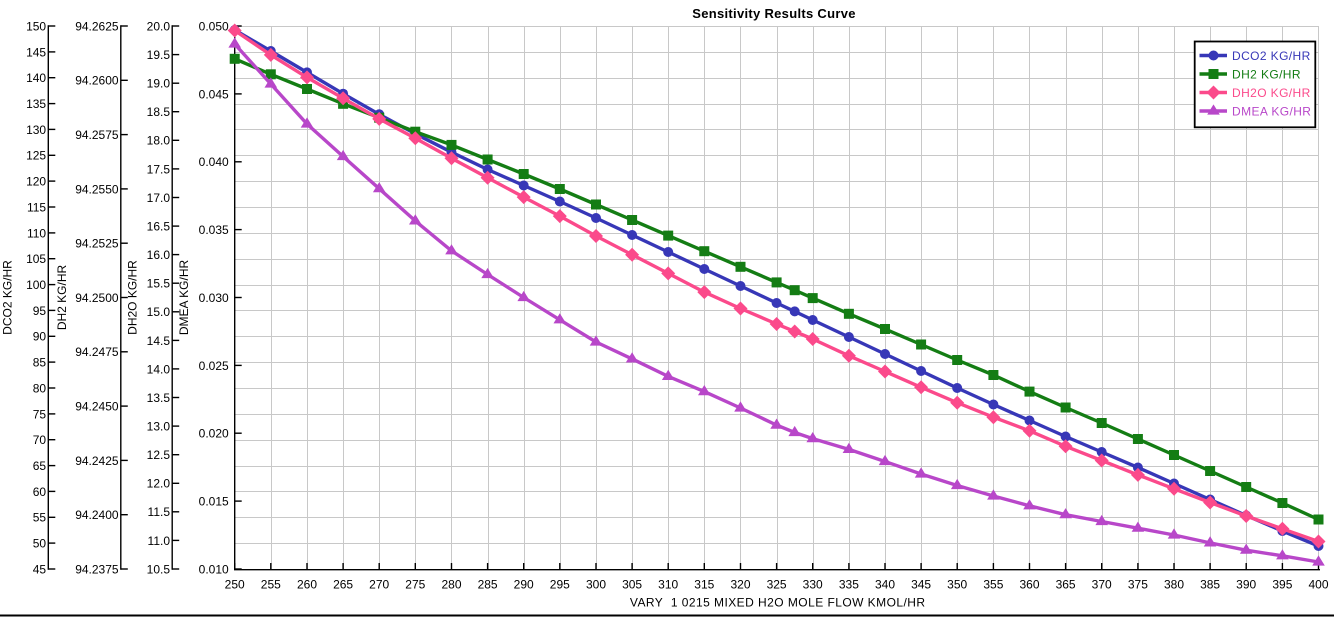  What do you see at coordinates (560, 585) in the screenshot?
I see `svg-text: 295` at bounding box center [560, 585].